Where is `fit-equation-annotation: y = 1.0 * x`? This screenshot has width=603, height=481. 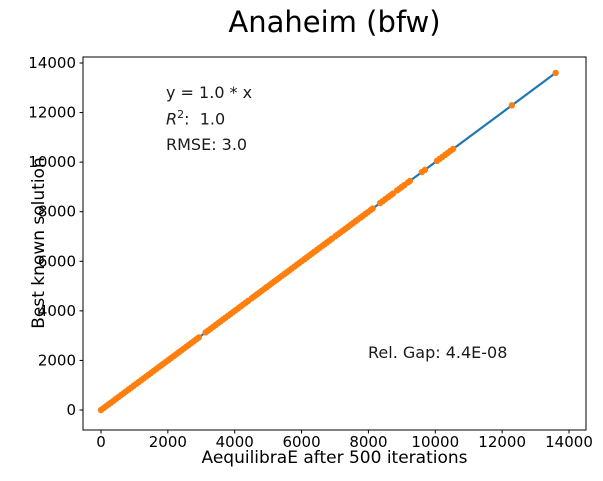
fit-equation-annotation: y = 1.0 * x is located at coordinates (209, 92).